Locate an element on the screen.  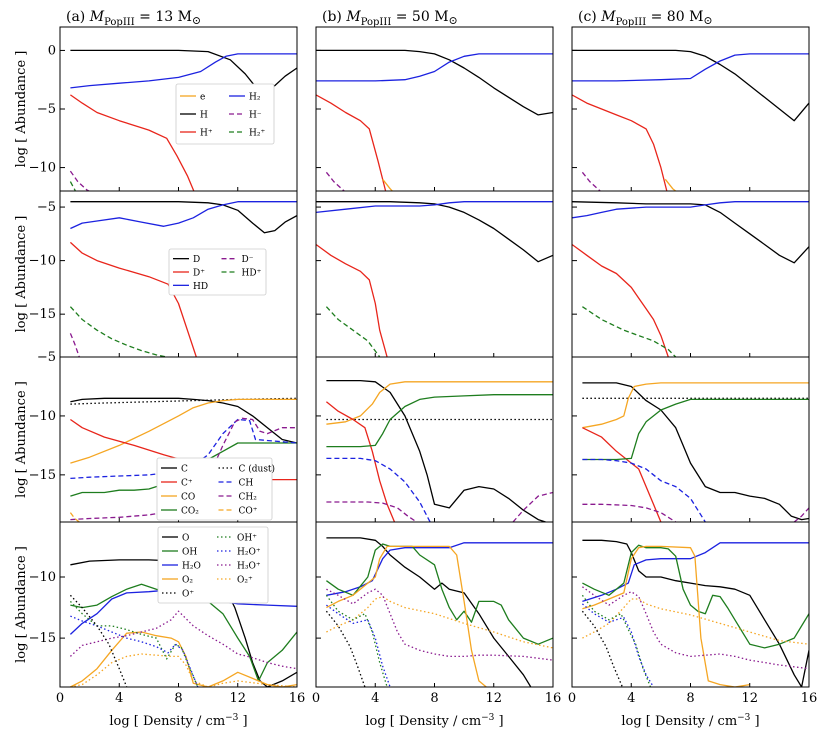
series-H₂O is located at coordinates (439, 569).